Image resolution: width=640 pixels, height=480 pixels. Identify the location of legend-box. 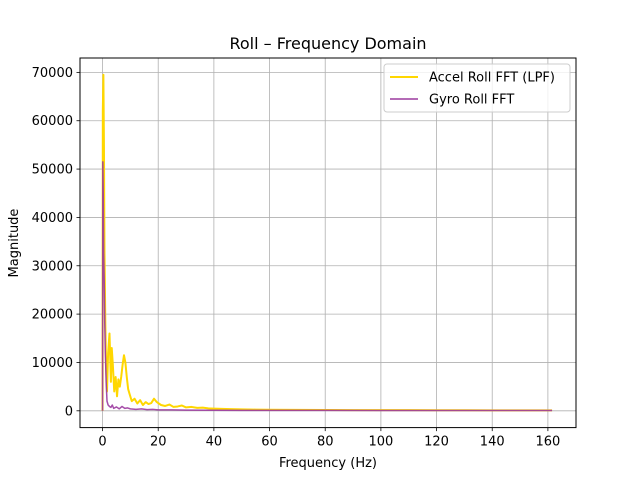
(477, 88).